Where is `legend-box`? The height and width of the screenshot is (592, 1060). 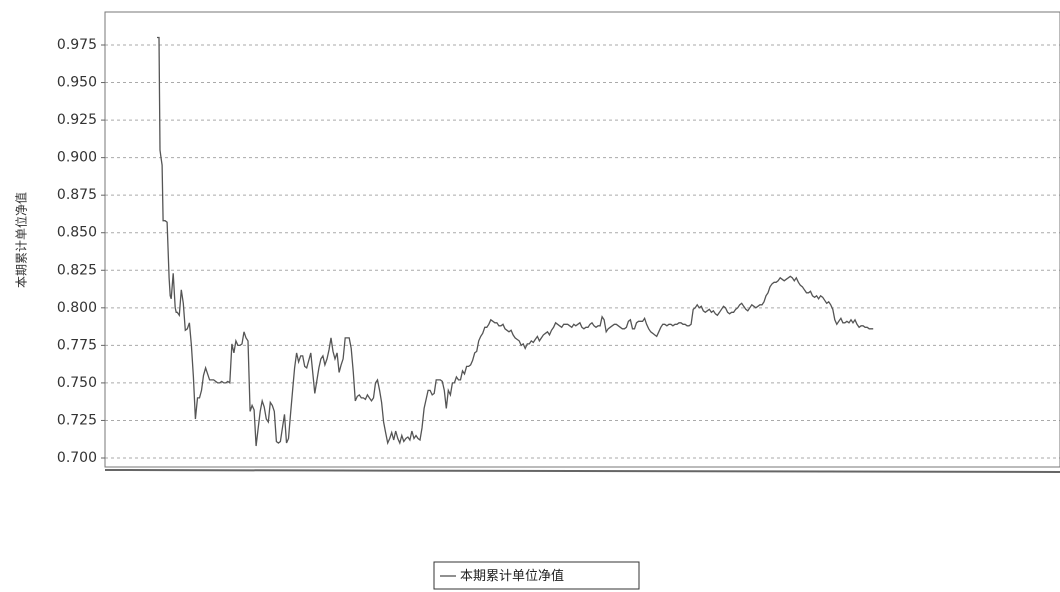 legend-box is located at coordinates (536, 575).